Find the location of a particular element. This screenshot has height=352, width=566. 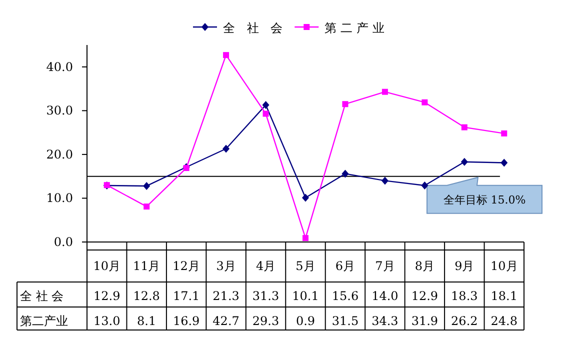

data-label: 29.3 is located at coordinates (266, 321).